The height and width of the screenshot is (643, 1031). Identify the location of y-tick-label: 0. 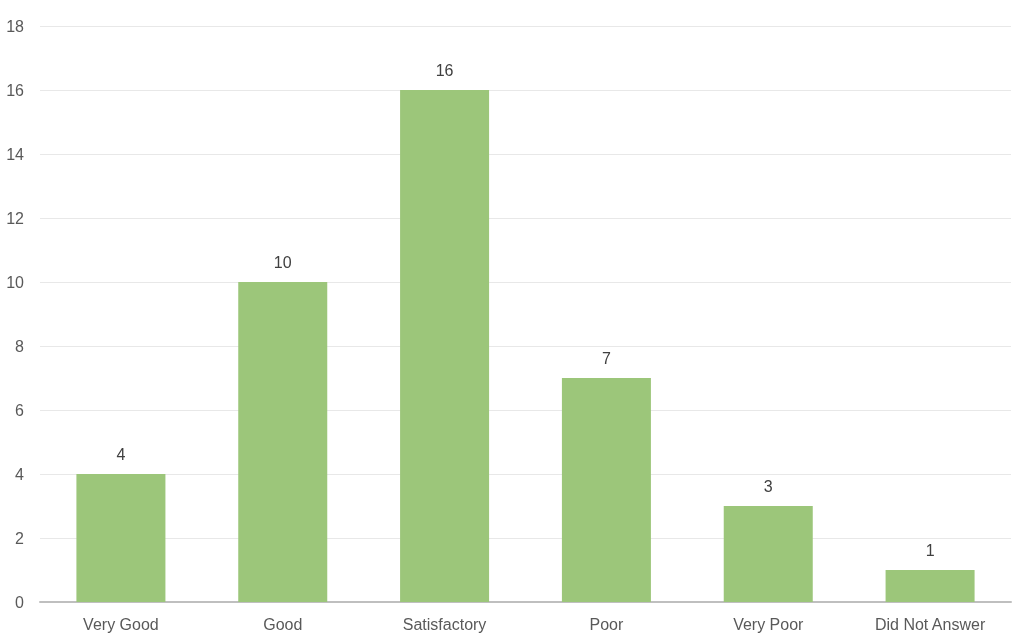
(20, 602).